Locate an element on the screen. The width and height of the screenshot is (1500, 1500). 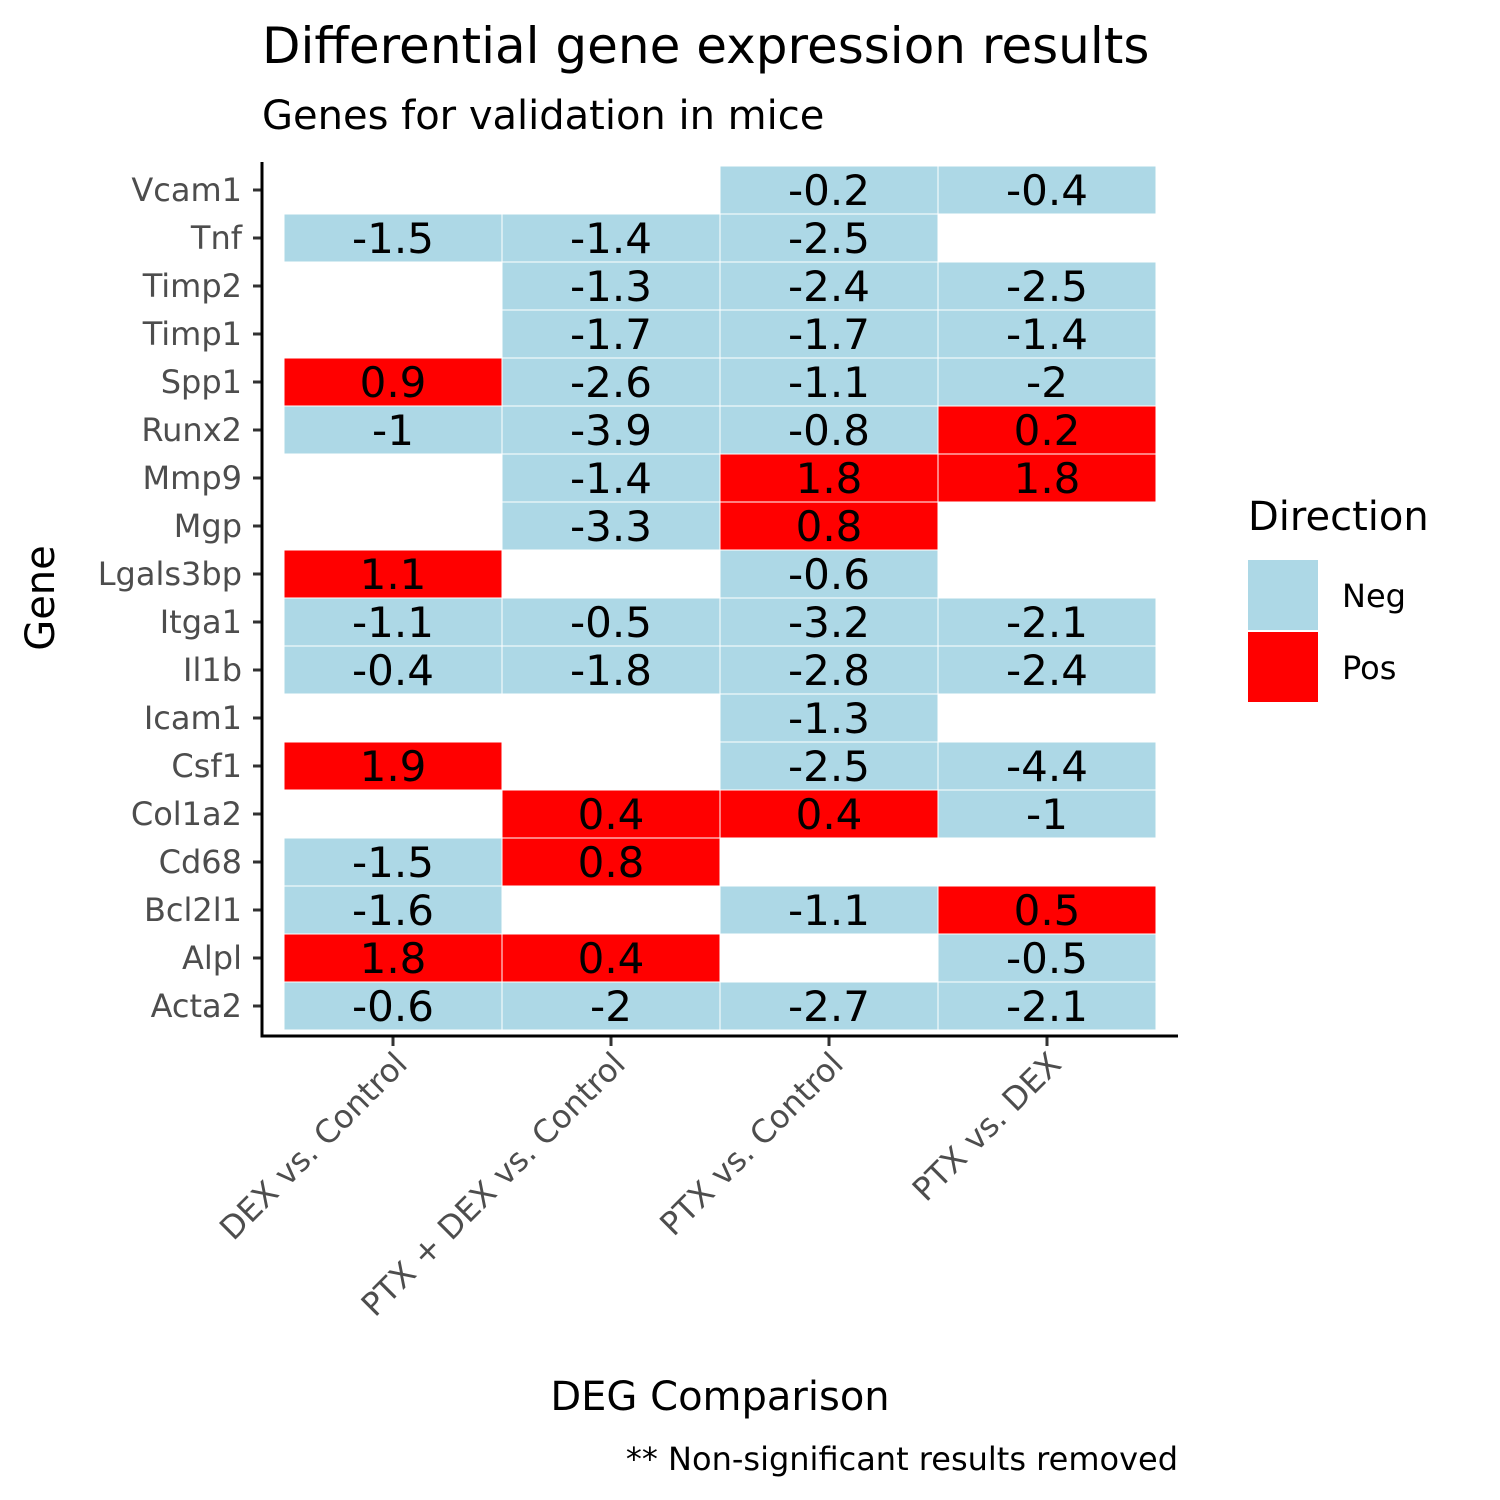
legend-label-neg: Neg is located at coordinates (1374, 596).